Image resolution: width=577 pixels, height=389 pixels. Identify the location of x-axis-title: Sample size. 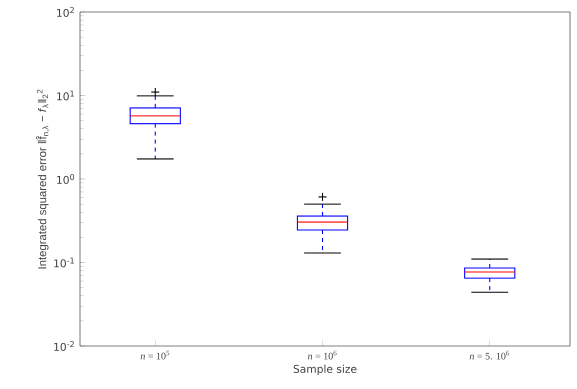
(325, 369).